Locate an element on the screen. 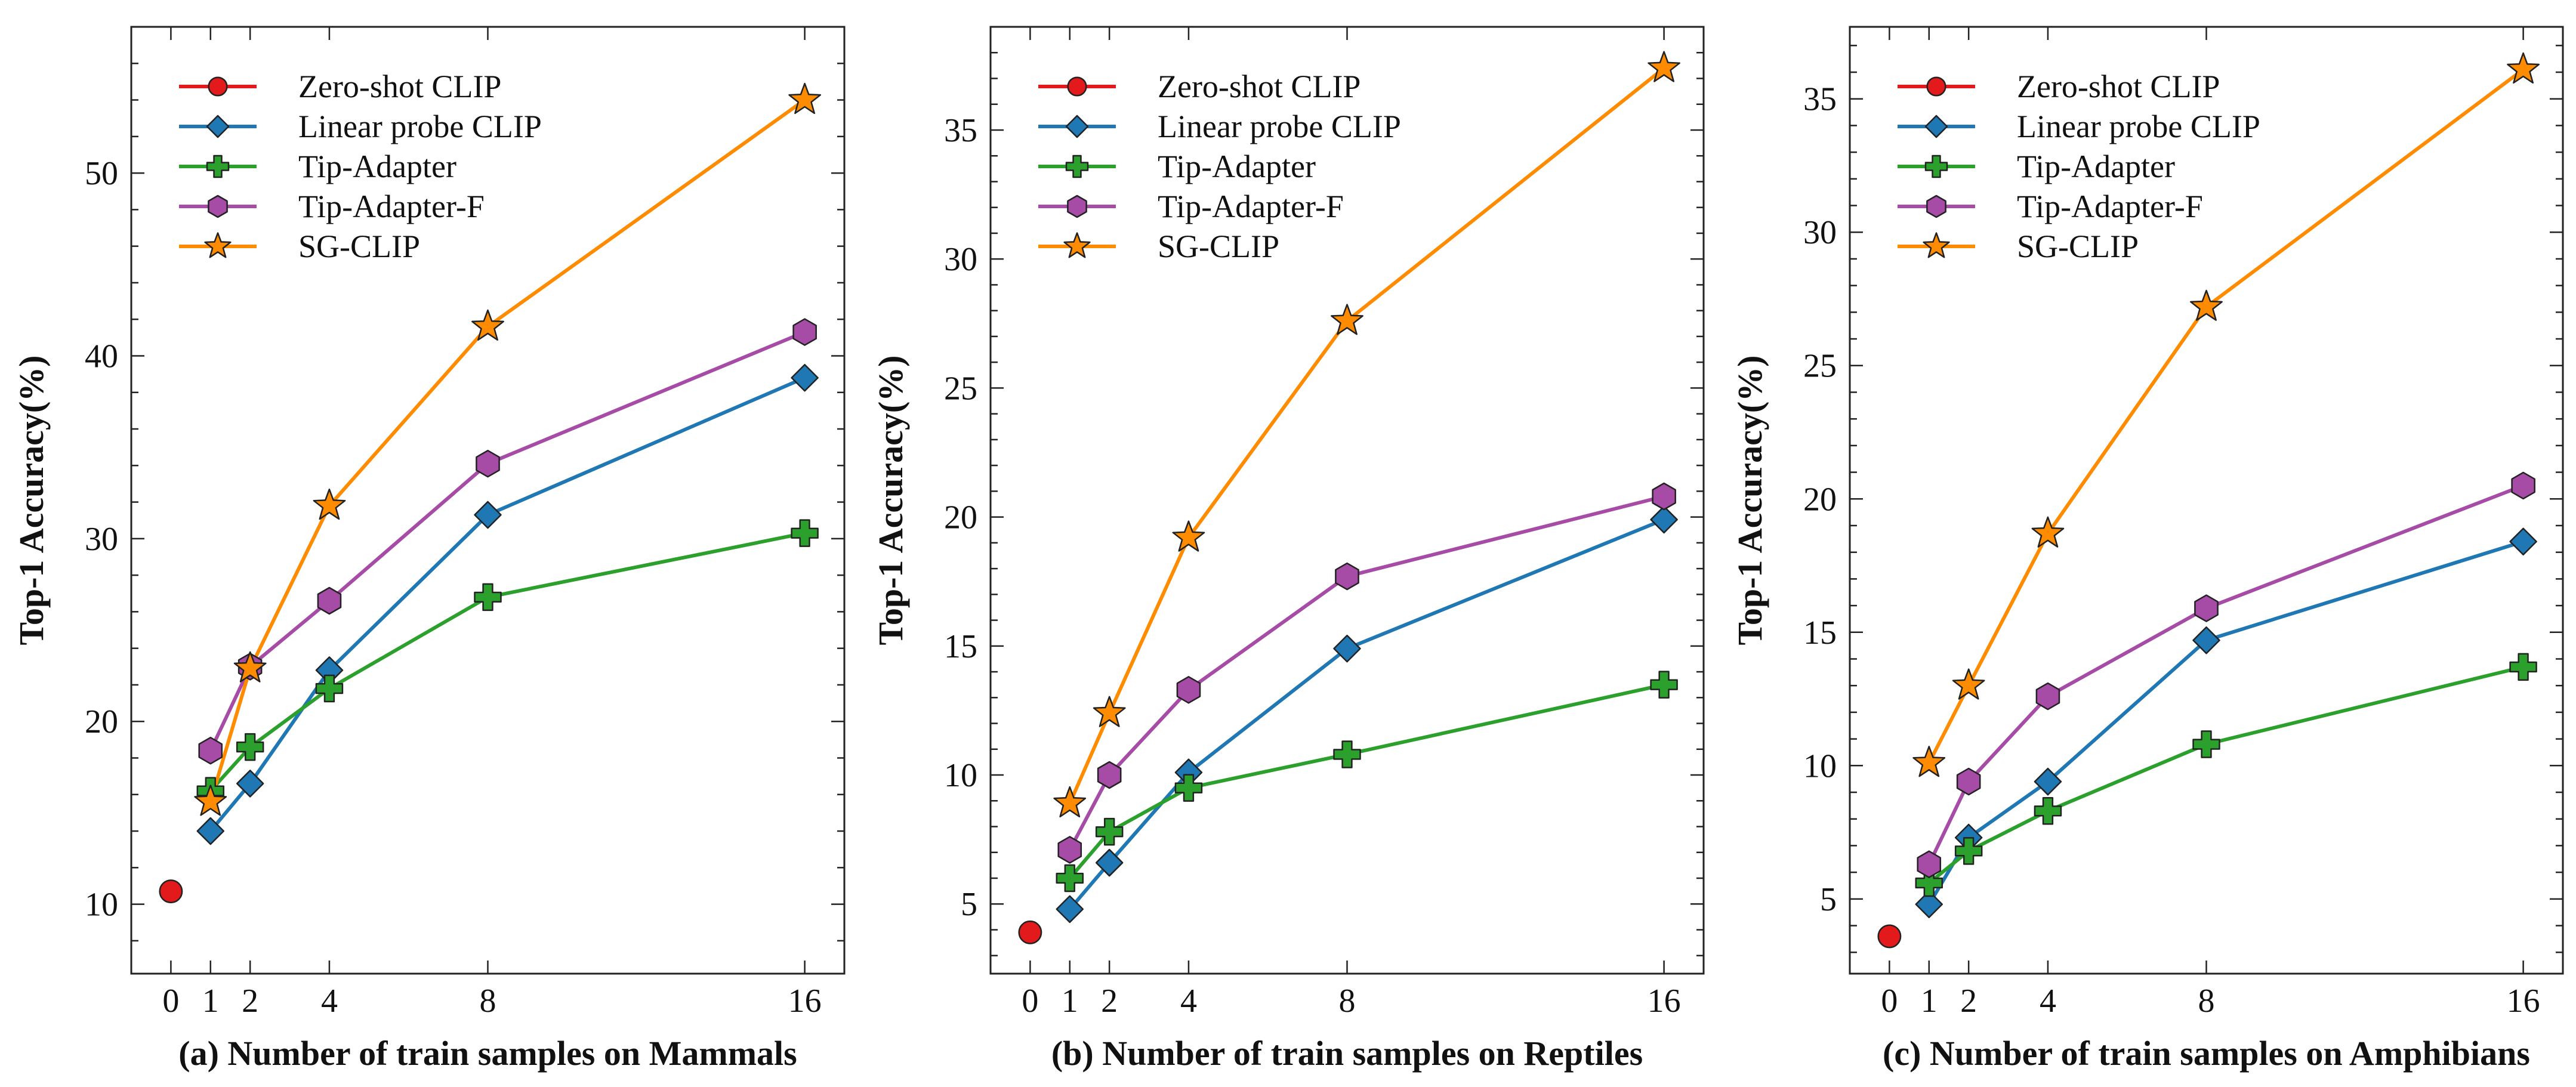 The height and width of the screenshot is (1087, 2576). y-tick-label: 5 is located at coordinates (1828, 900).